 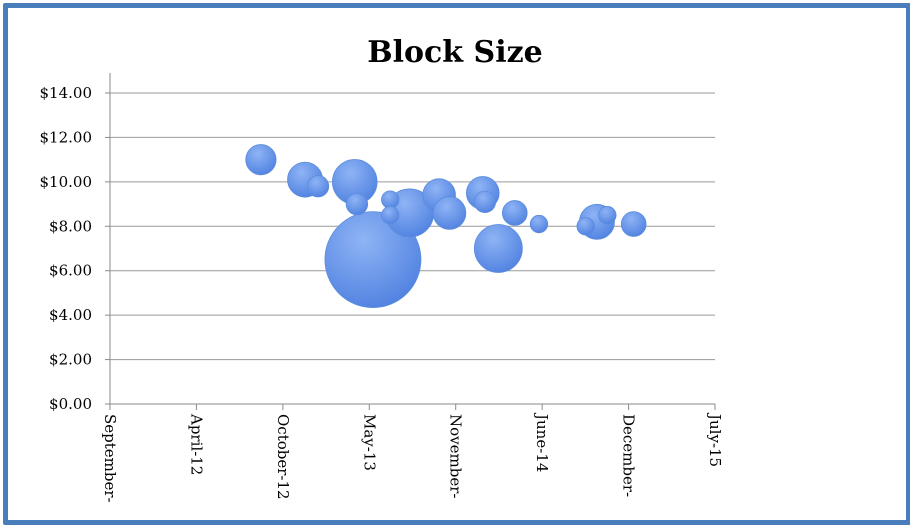 I want to click on y-tick-label: $0.00, so click(x=70, y=404).